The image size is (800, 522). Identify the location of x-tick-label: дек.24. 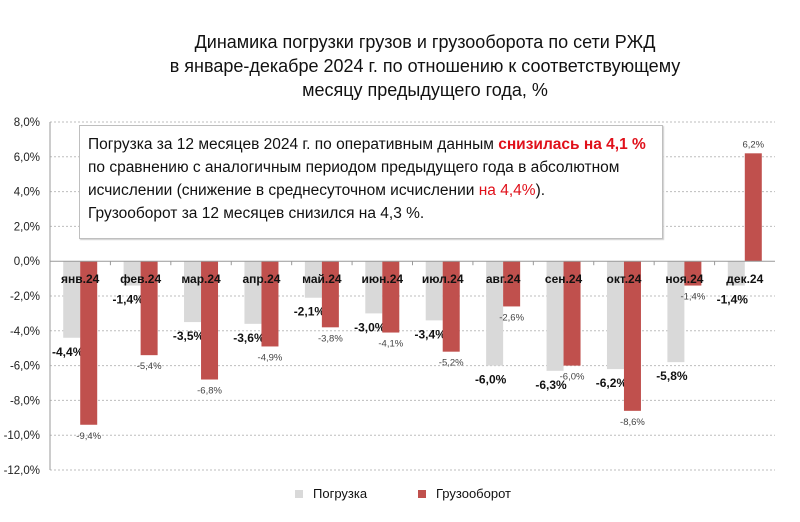
(744, 279).